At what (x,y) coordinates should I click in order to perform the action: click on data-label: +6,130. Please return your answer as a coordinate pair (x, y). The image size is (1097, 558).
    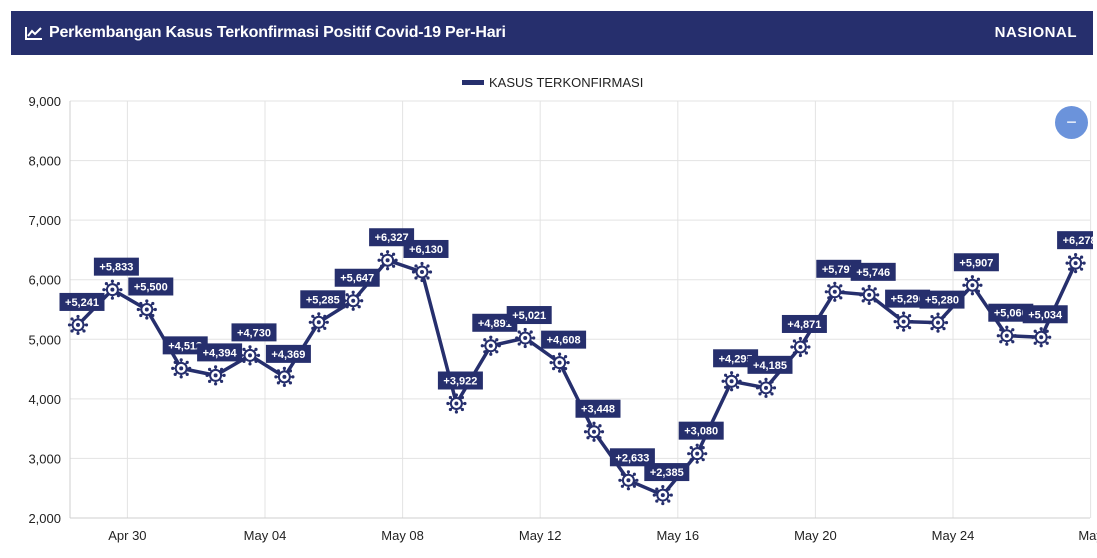
    Looking at the image, I should click on (426, 248).